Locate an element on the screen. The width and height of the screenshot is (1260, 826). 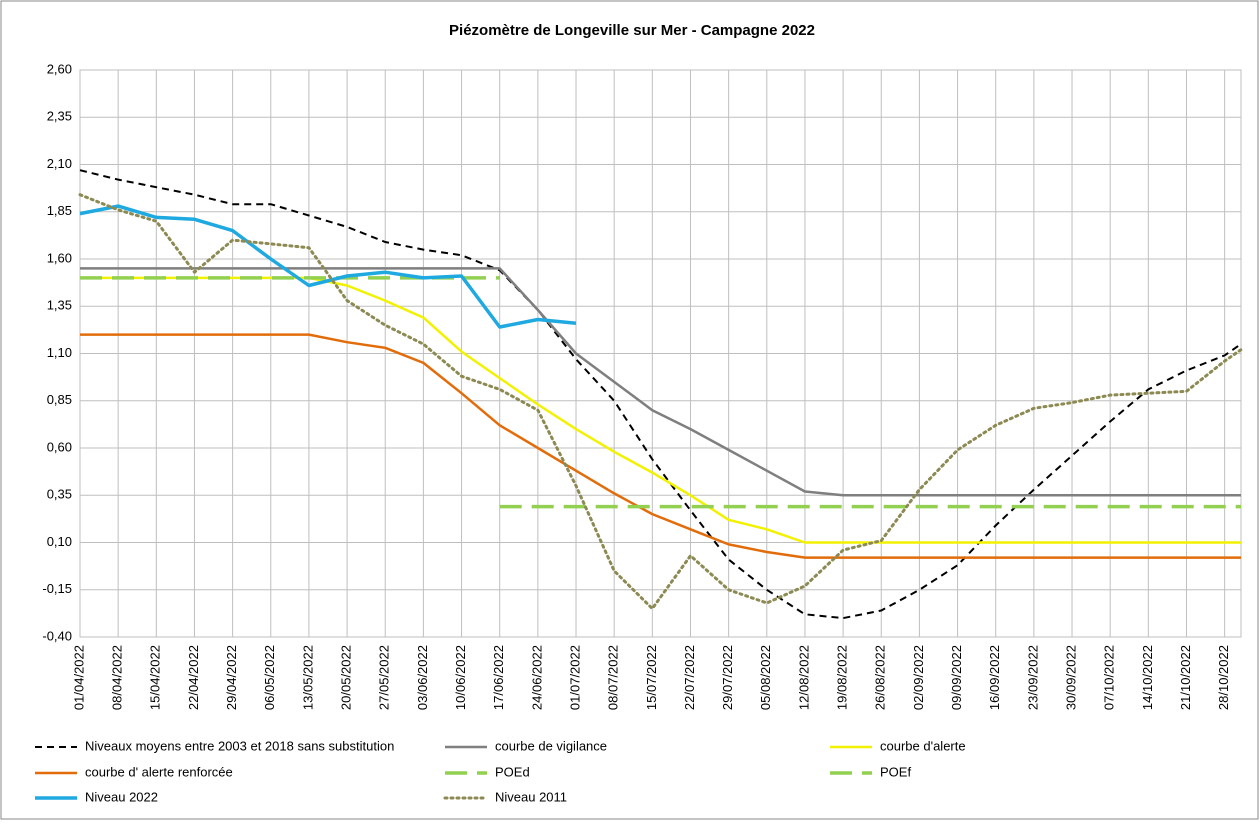
x-tick-label: 08/07/2022 is located at coordinates (613, 677).